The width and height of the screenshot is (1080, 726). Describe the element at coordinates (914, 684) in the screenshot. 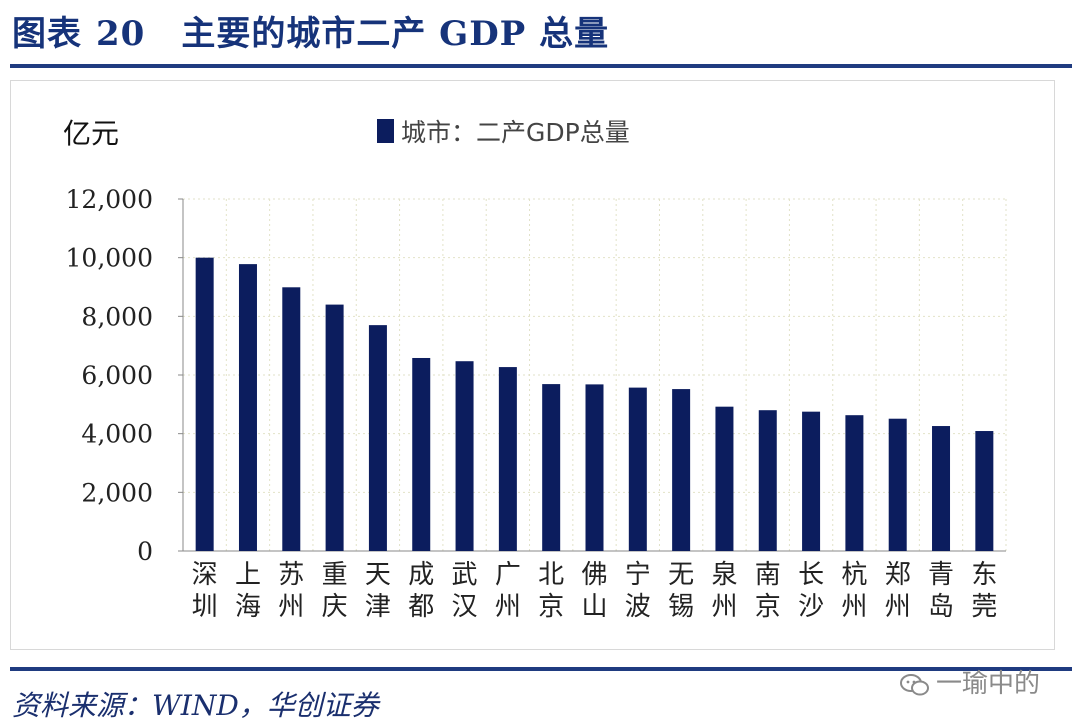

I see `wechat-icon` at that location.